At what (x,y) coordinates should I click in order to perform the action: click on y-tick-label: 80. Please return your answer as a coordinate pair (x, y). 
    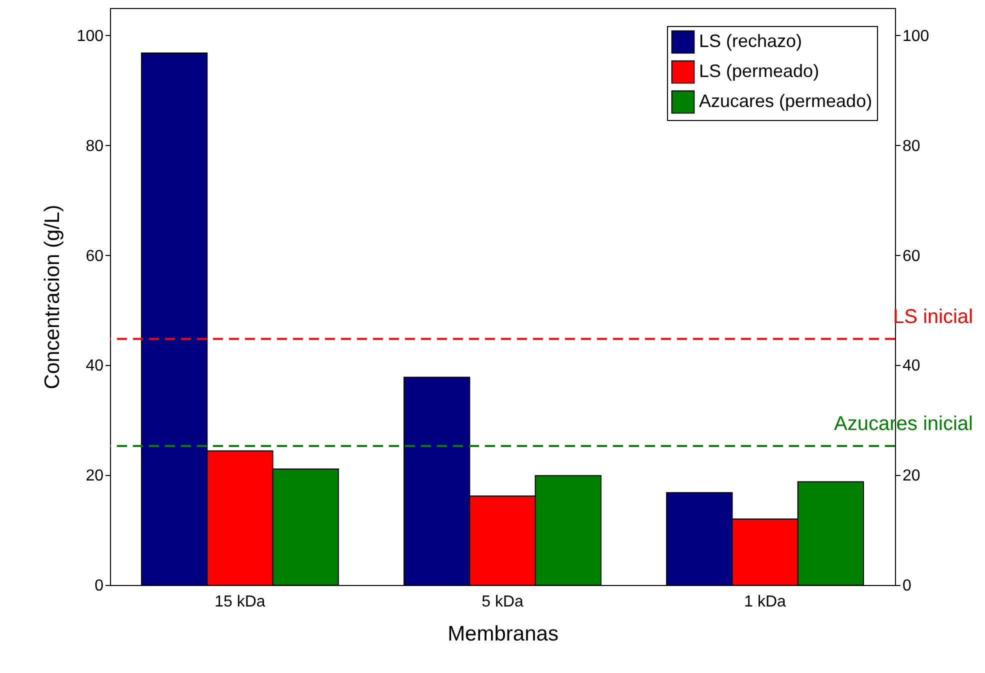
    Looking at the image, I should click on (95, 146).